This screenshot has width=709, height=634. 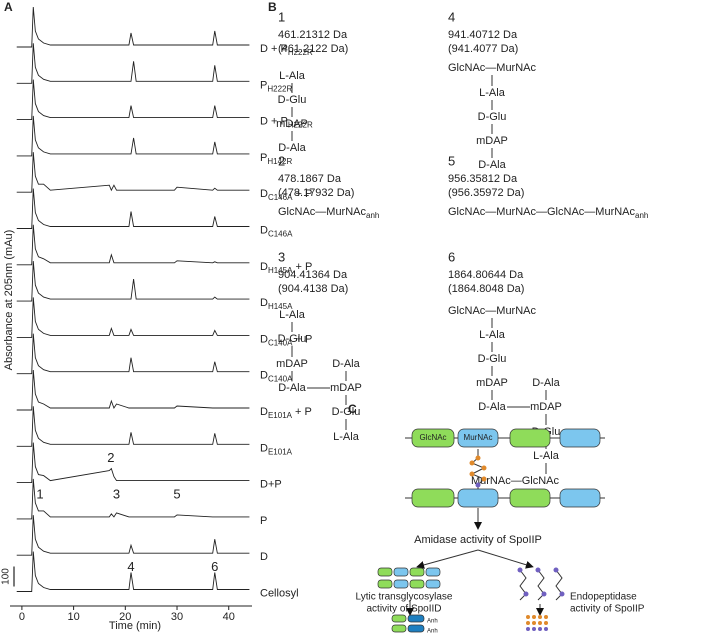 I want to click on compound-theoretical-mass: (461.2122 Da), so click(x=313, y=49).